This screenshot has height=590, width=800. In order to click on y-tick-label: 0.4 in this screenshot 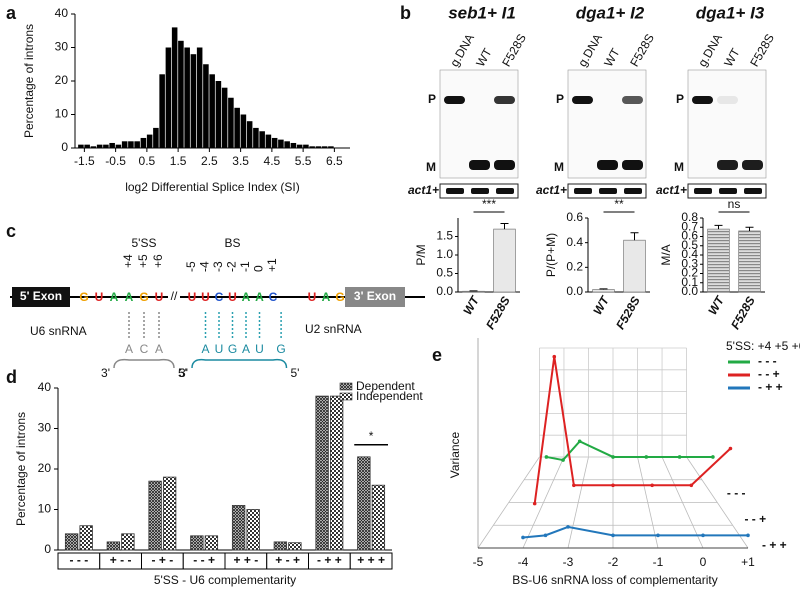, I will do `click(574, 242)`.